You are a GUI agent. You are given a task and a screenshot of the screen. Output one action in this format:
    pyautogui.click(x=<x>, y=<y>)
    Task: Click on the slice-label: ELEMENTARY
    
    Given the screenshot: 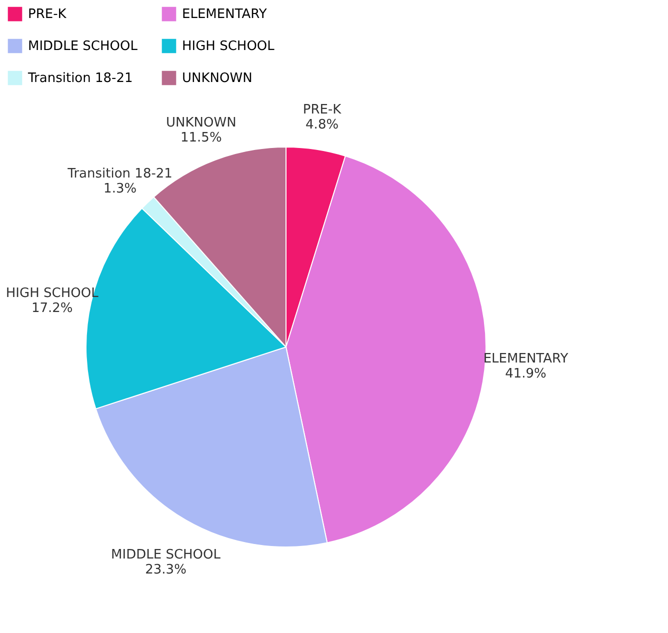 What is the action you would take?
    pyautogui.click(x=525, y=358)
    